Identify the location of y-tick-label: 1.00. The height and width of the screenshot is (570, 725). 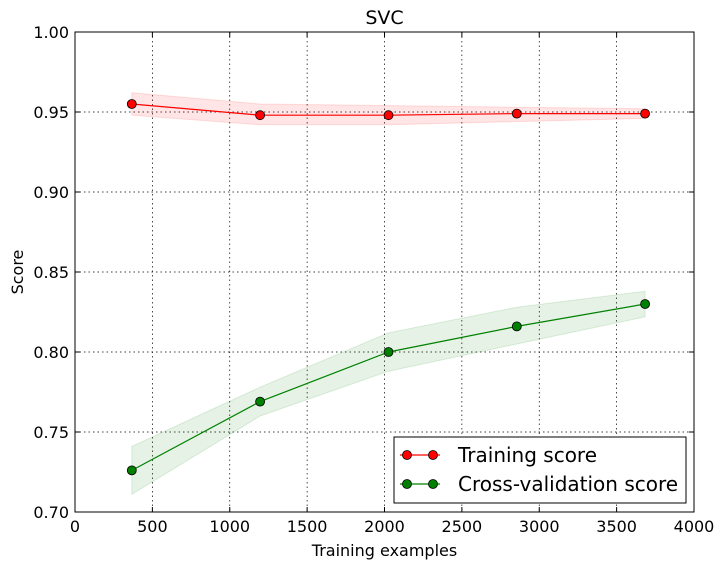
(51, 32).